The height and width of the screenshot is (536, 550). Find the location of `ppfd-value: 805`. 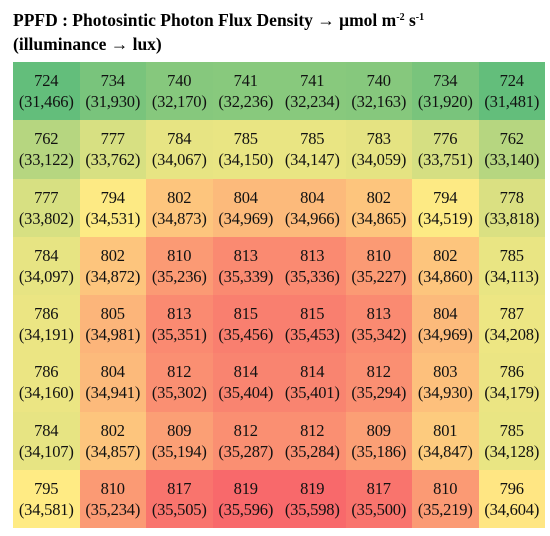

ppfd-value: 805 is located at coordinates (112, 314).